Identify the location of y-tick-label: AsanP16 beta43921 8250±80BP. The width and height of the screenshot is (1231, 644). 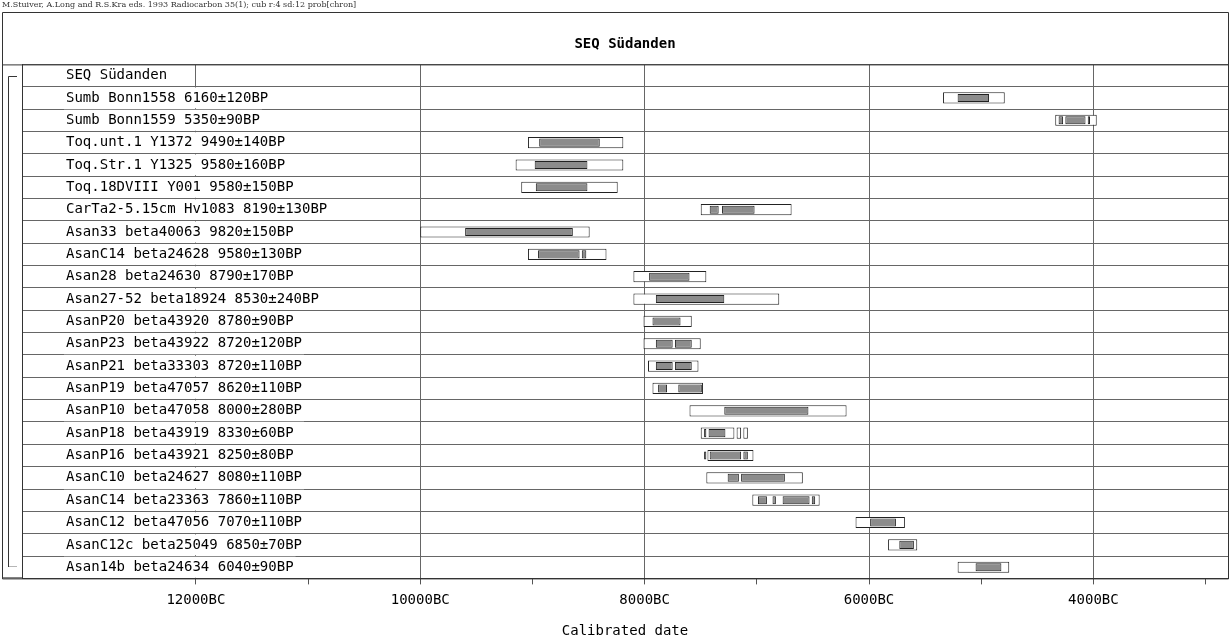
(180, 454).